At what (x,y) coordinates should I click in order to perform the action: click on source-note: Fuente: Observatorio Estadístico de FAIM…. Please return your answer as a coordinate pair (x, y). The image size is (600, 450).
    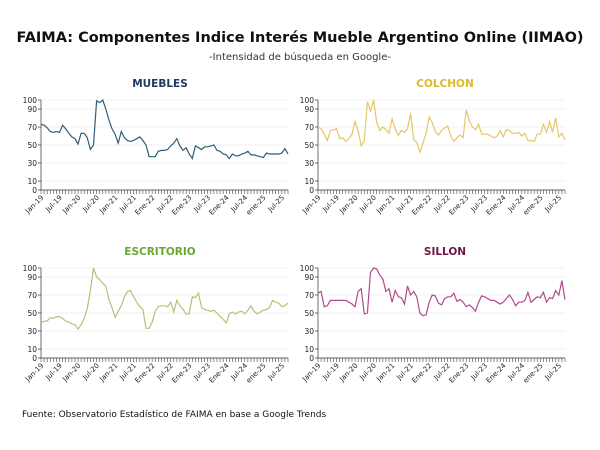
    Looking at the image, I should click on (174, 415).